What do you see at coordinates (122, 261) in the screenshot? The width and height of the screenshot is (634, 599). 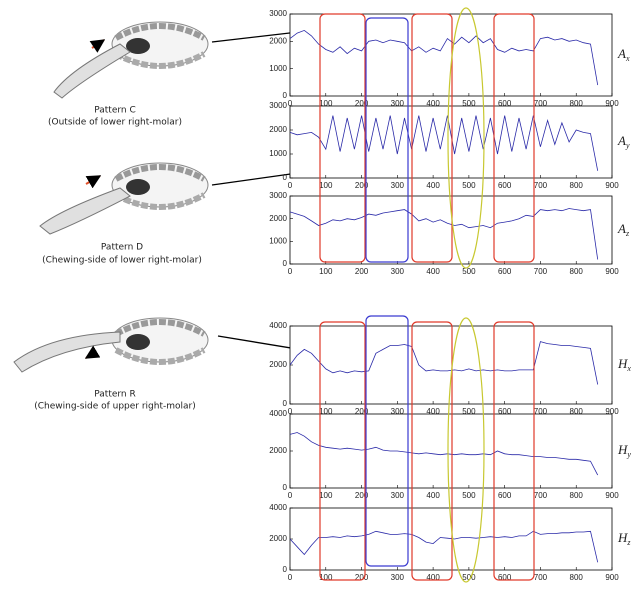 I see `pattern-caption: (Chewing-side of lower right-molar)` at bounding box center [122, 261].